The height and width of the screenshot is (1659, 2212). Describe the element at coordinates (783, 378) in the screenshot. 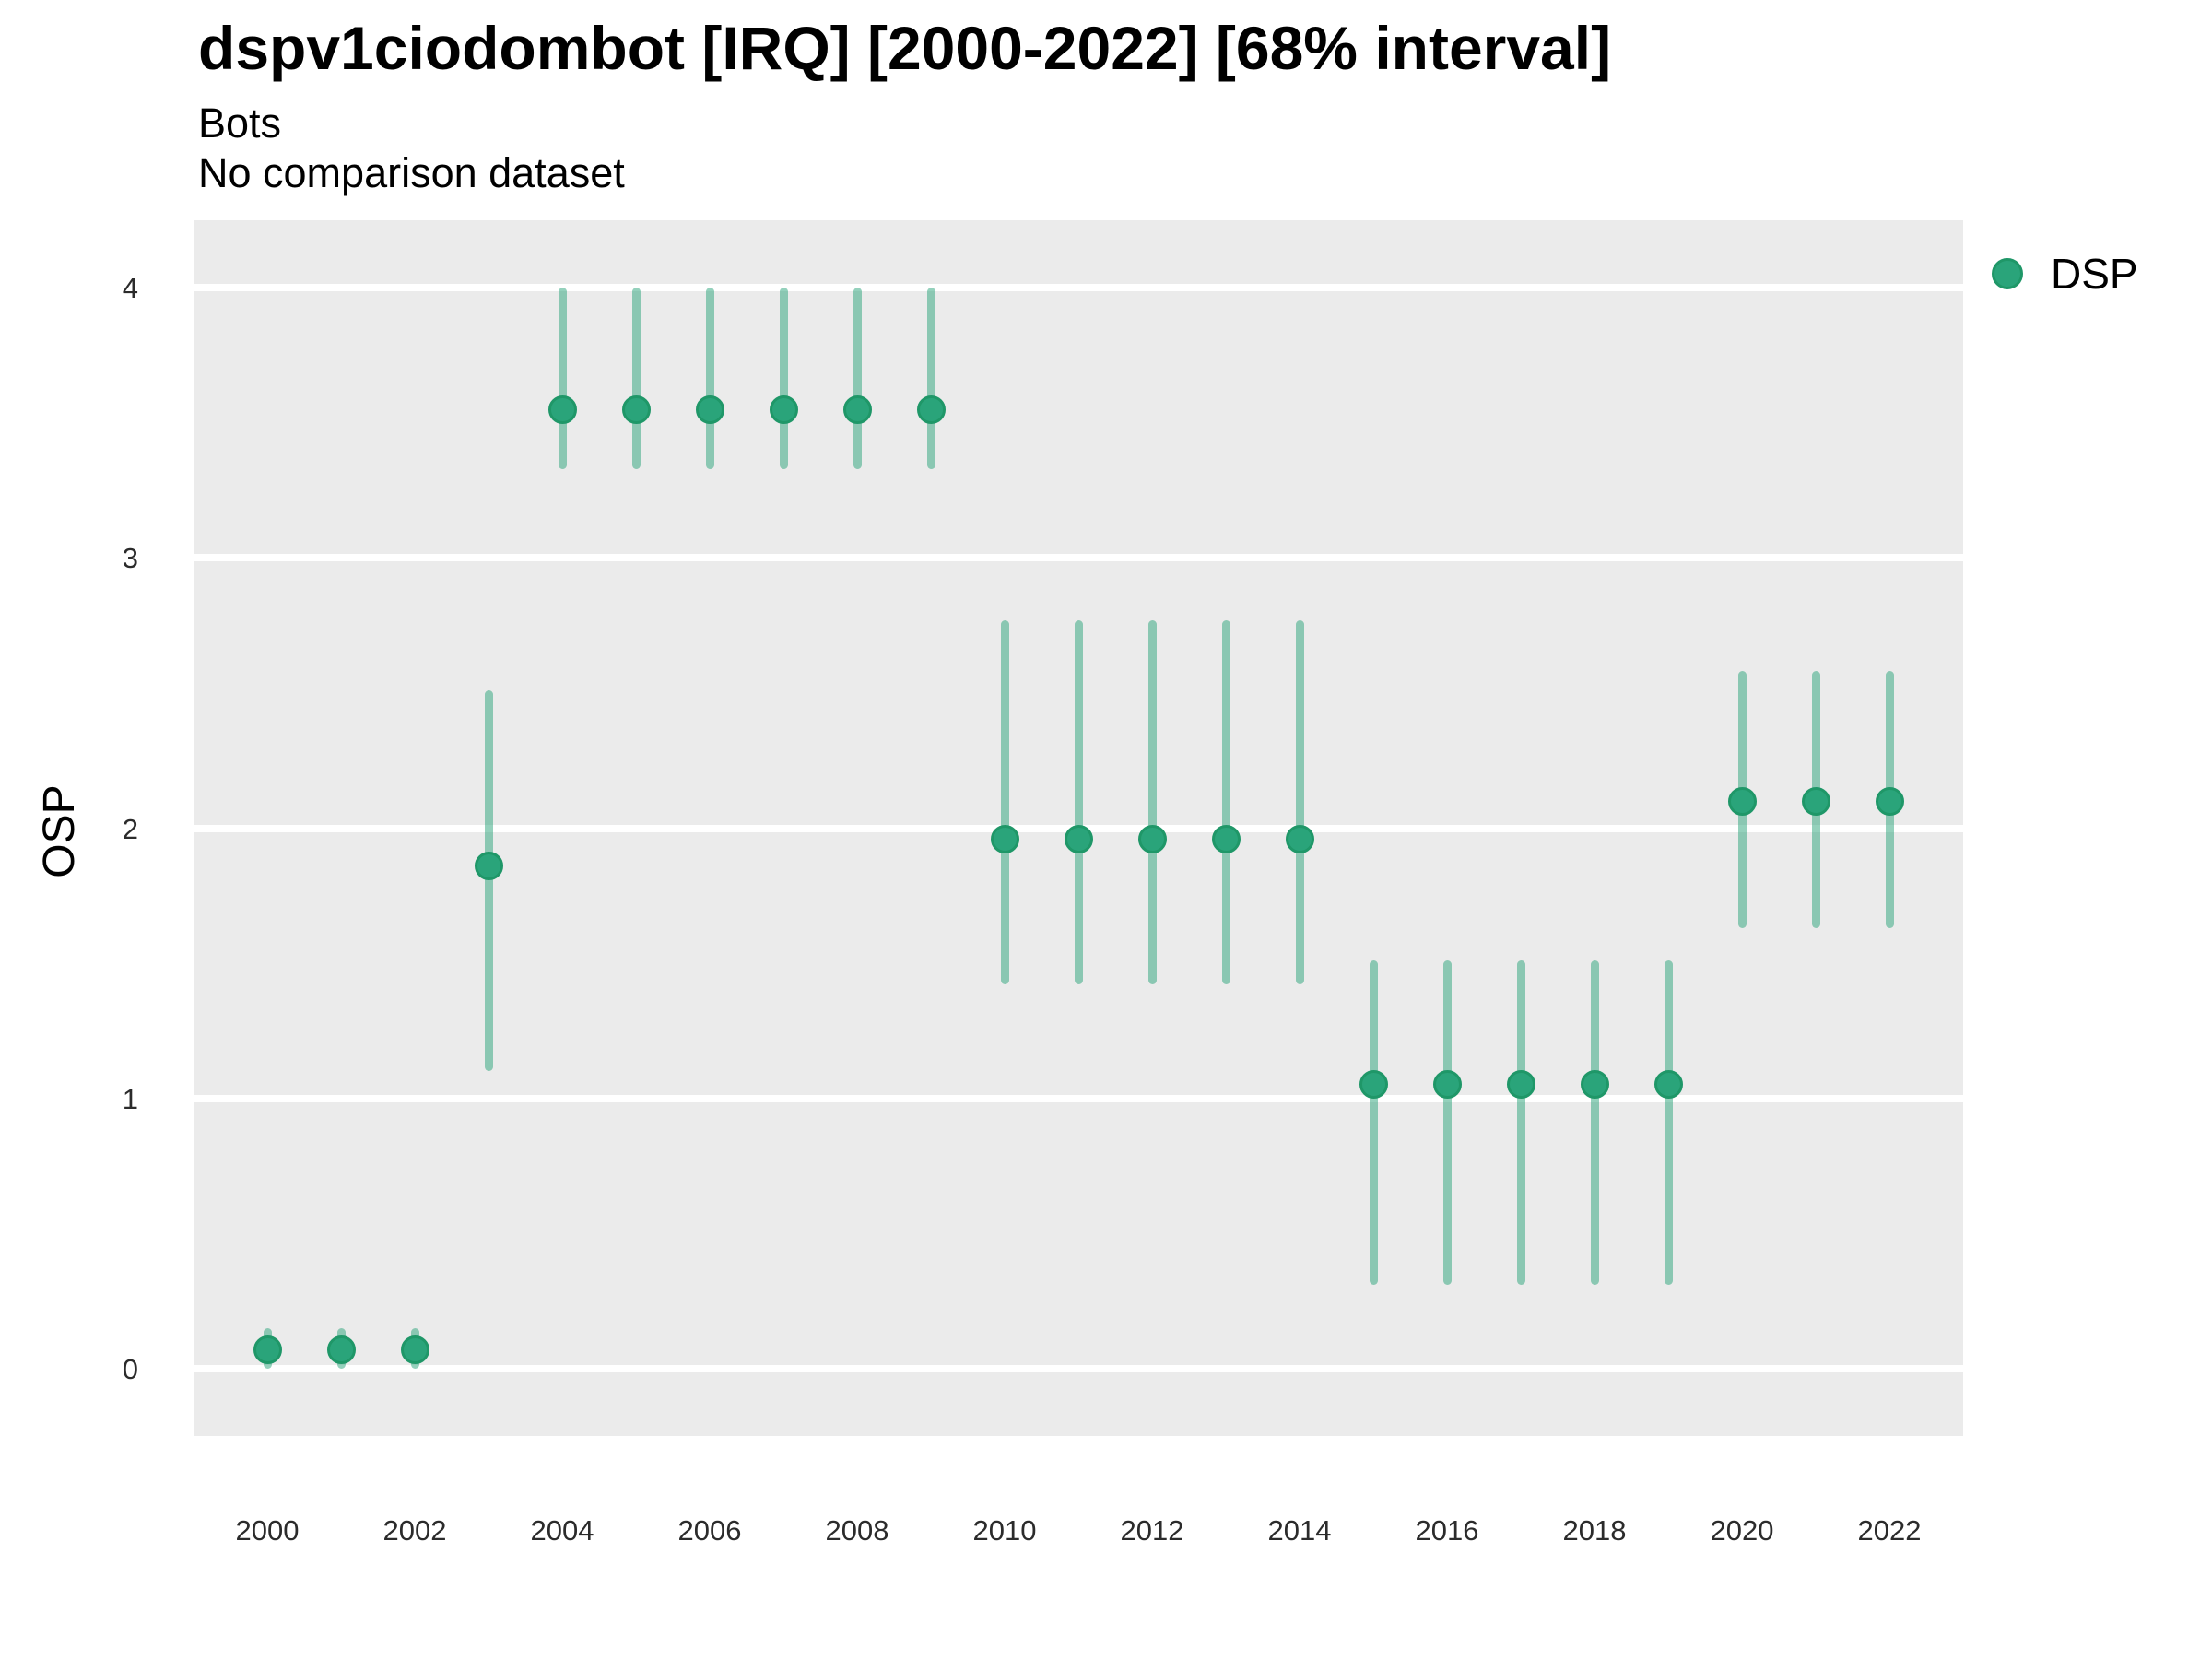

I see `interval-bar-2007` at that location.